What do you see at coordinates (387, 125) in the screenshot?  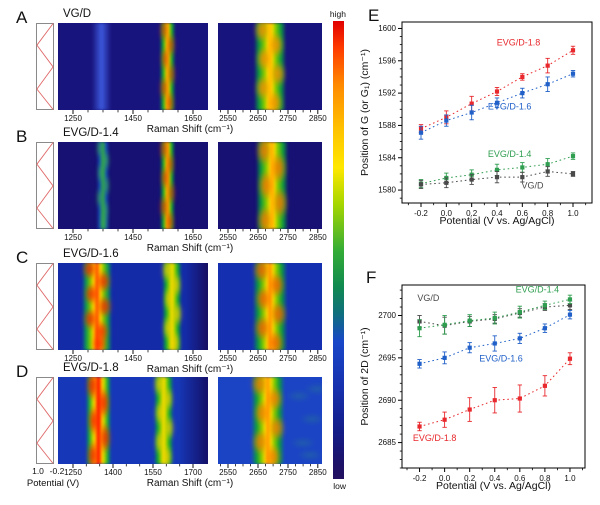 I see `y-tick-label: 1588` at bounding box center [387, 125].